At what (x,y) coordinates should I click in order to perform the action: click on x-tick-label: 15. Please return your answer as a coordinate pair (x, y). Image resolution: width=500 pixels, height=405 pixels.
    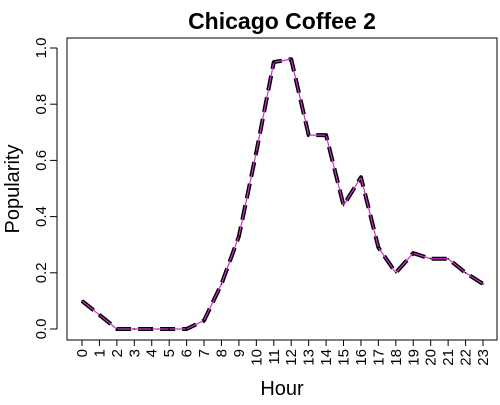
    Looking at the image, I should click on (344, 357).